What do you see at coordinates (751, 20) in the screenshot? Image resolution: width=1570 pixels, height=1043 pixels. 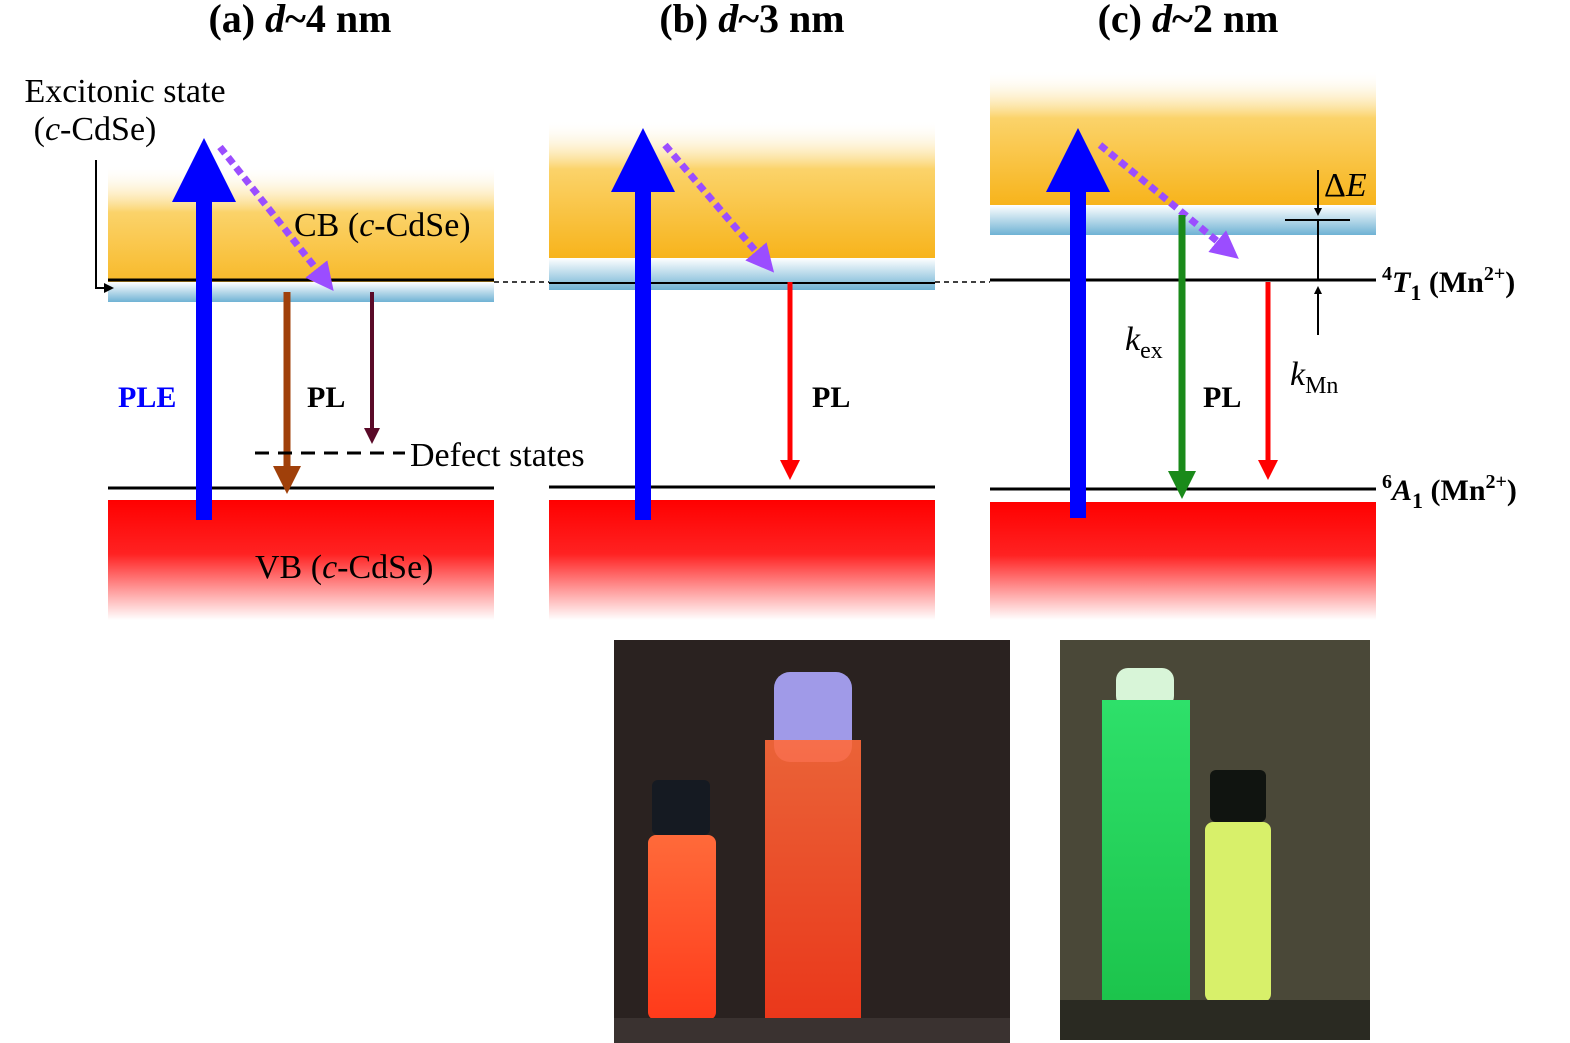 I see `panel-title: (b) d~3 nm` at bounding box center [751, 20].